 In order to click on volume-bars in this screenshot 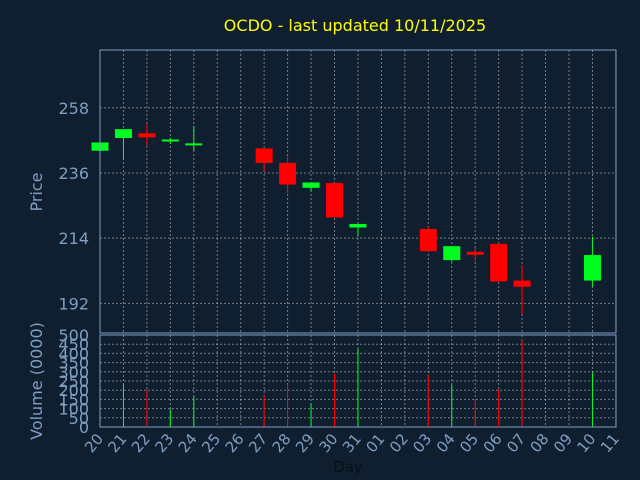, I will do `click(357, 383)`.